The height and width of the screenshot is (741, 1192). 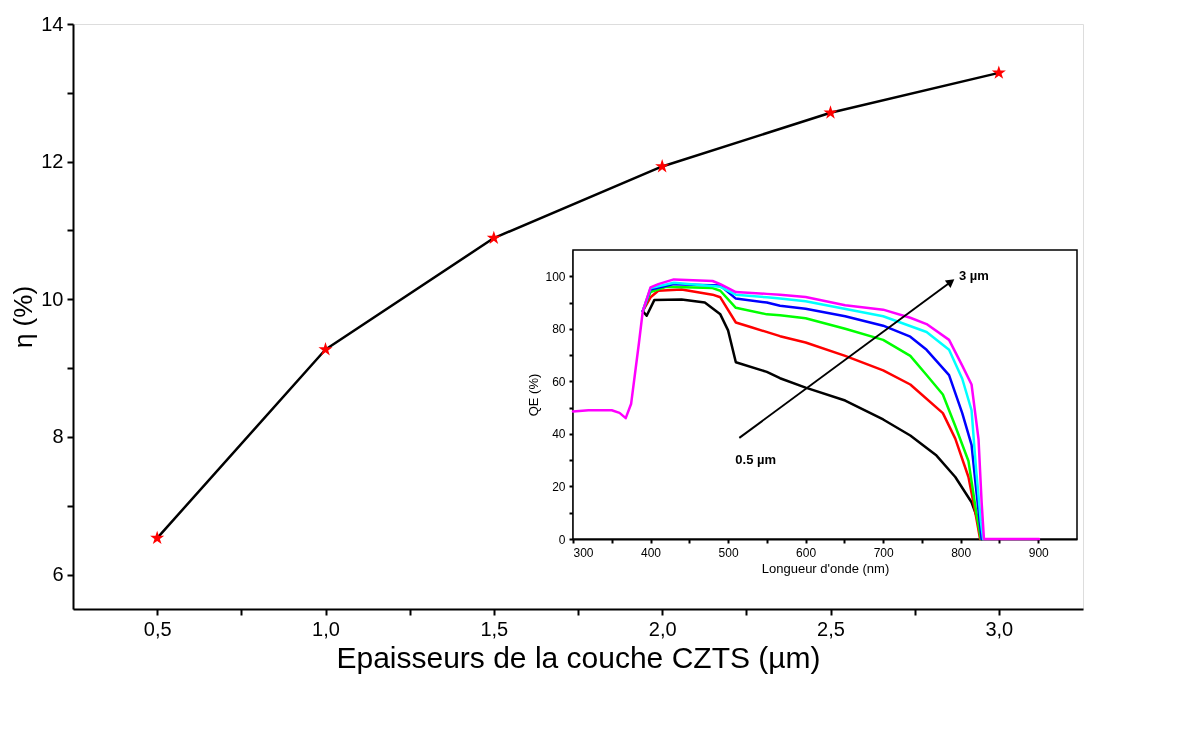 I want to click on x-tick-label: 1,5, so click(x=494, y=628).